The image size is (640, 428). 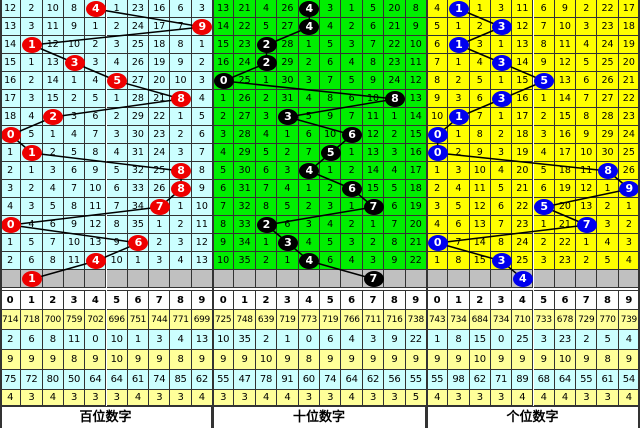 What do you see at coordinates (480, 135) in the screenshot?
I see `grid-cell: 8` at bounding box center [480, 135].